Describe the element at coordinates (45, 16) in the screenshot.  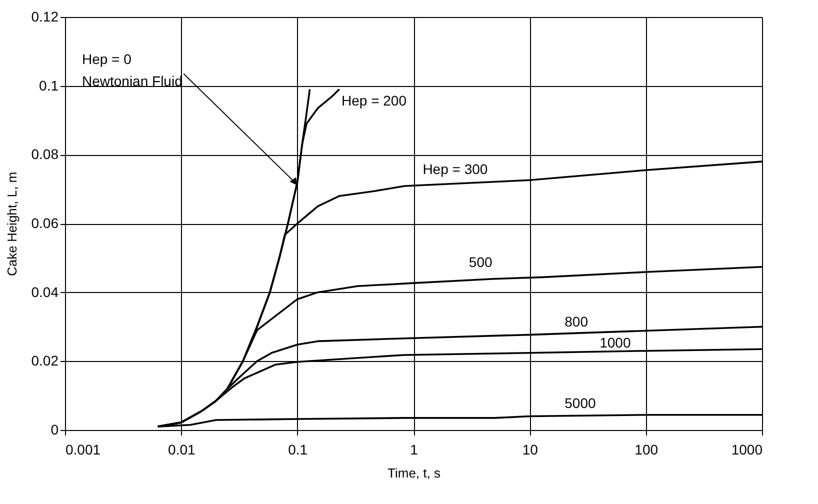
I see `y-tick-label: 0.12` at that location.